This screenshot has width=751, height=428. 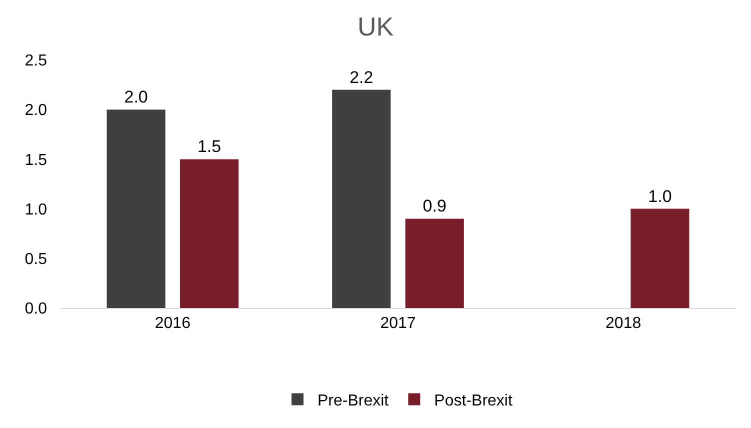 What do you see at coordinates (398, 323) in the screenshot?
I see `x-tick-label: 2017` at bounding box center [398, 323].